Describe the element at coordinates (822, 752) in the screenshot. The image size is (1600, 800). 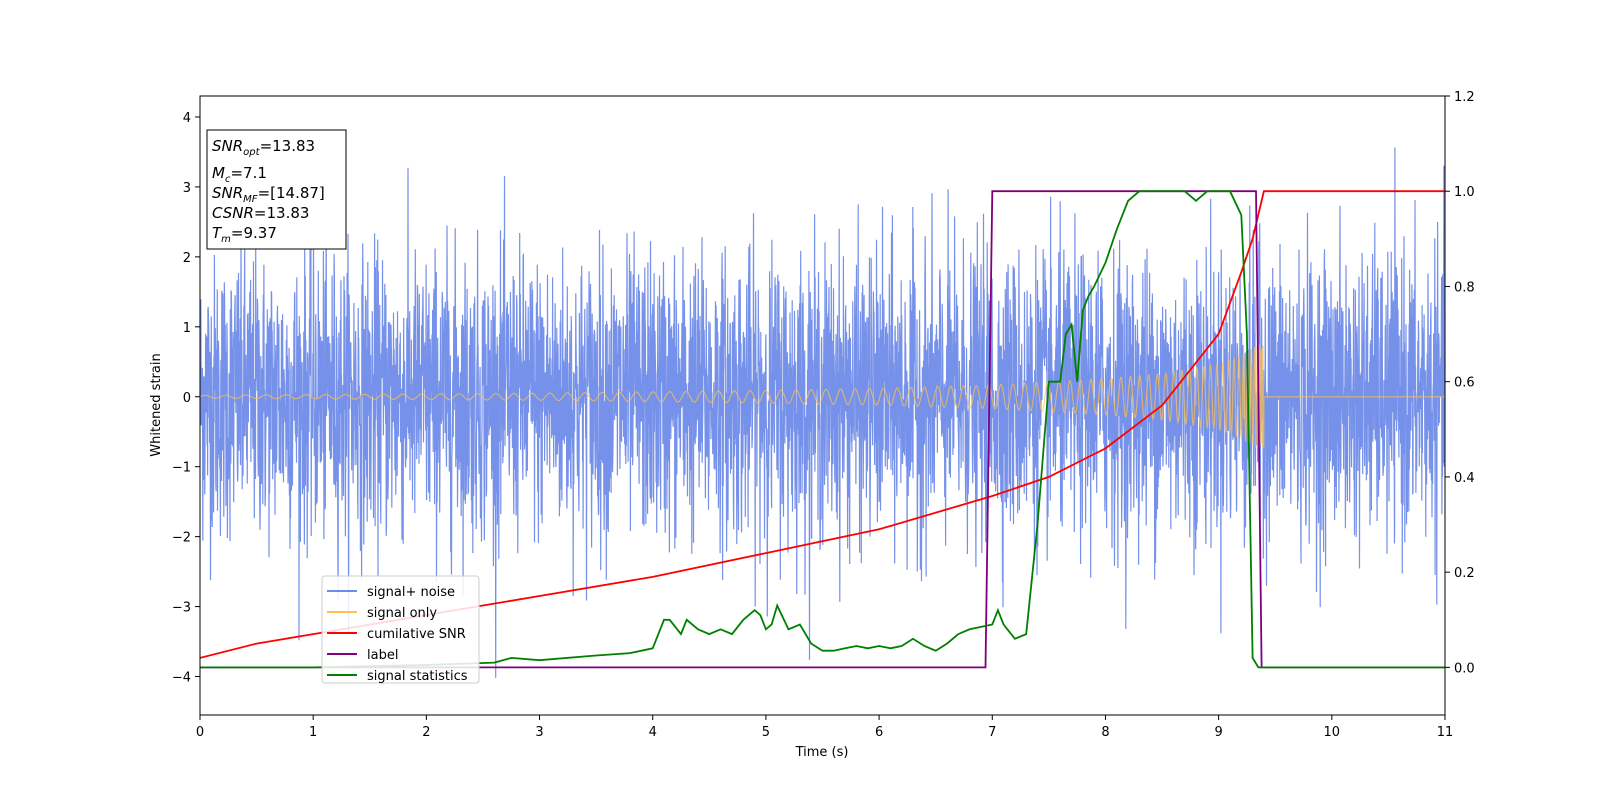
I see `x-axis-label: Time (s)` at that location.